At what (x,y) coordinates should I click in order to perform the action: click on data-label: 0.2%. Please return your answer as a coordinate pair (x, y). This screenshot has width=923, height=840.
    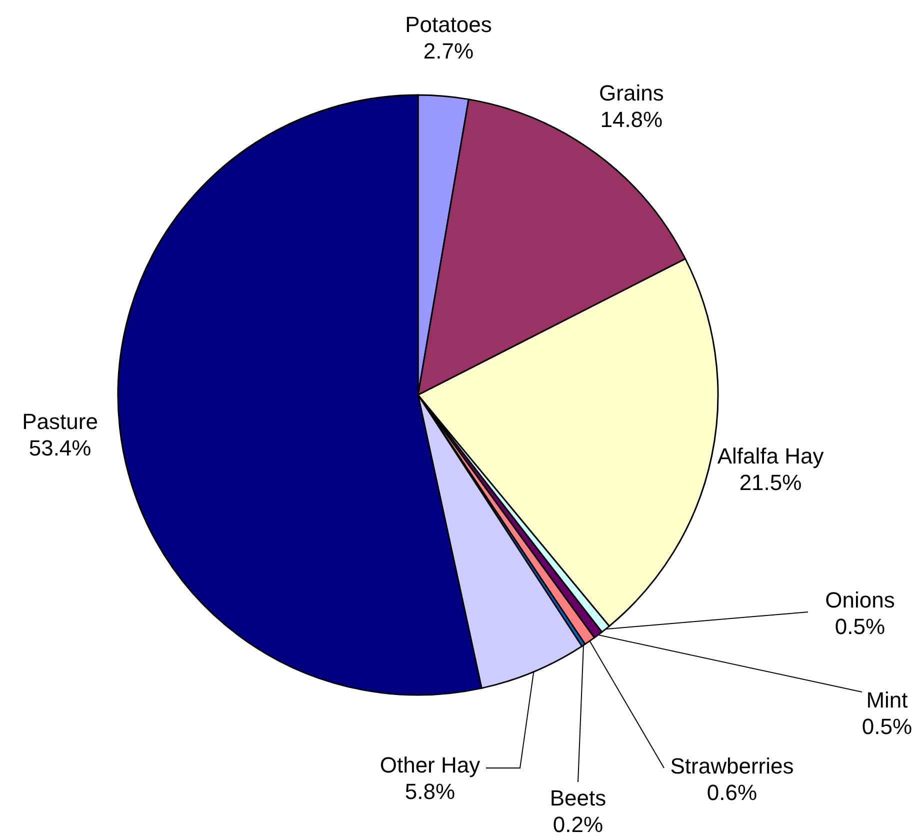
    Looking at the image, I should click on (578, 824).